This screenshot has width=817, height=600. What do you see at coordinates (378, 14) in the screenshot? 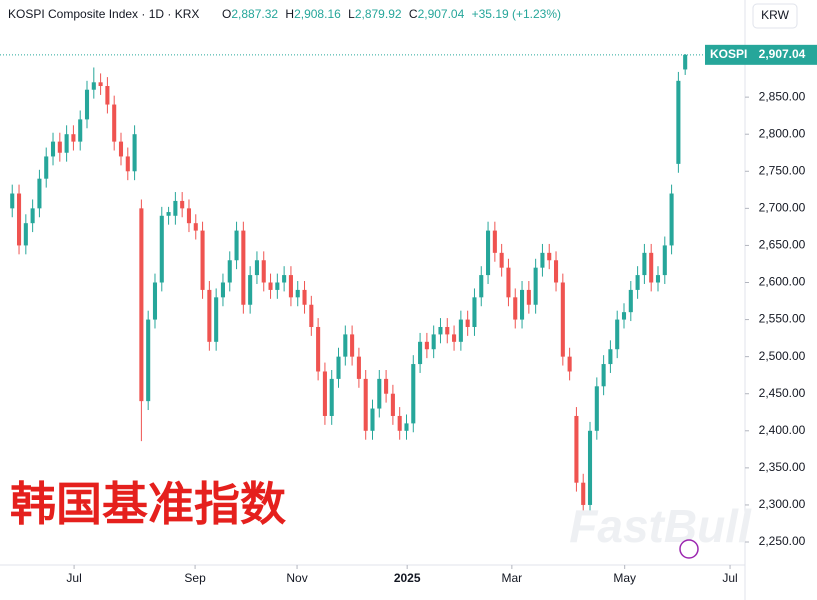
I see `value: 2,879.92` at bounding box center [378, 14].